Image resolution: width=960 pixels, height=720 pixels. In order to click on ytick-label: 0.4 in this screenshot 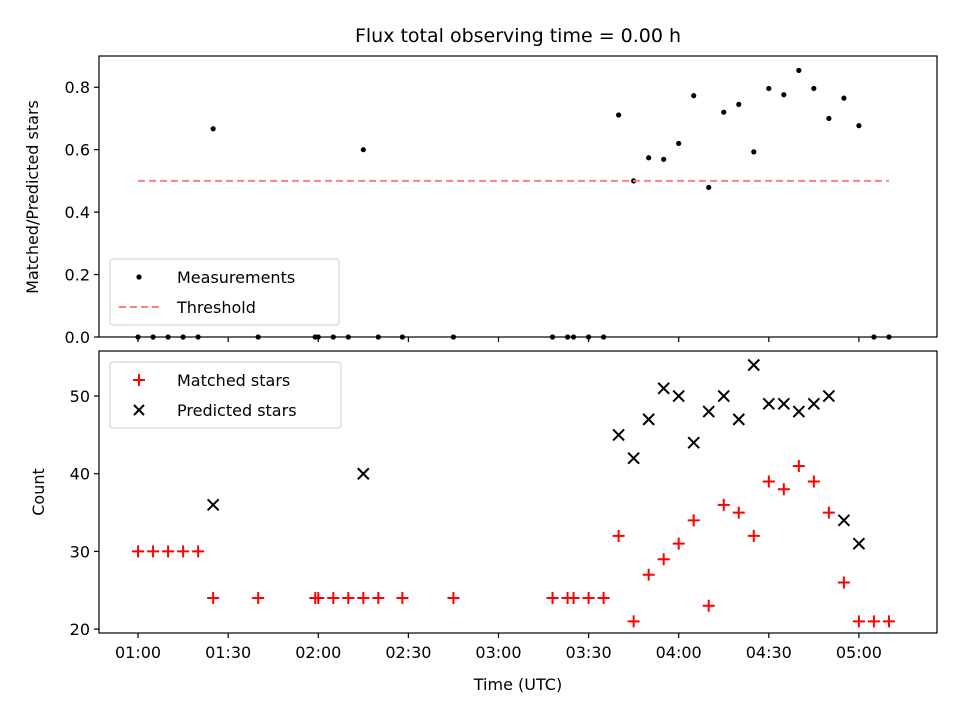, I will do `click(77, 212)`.